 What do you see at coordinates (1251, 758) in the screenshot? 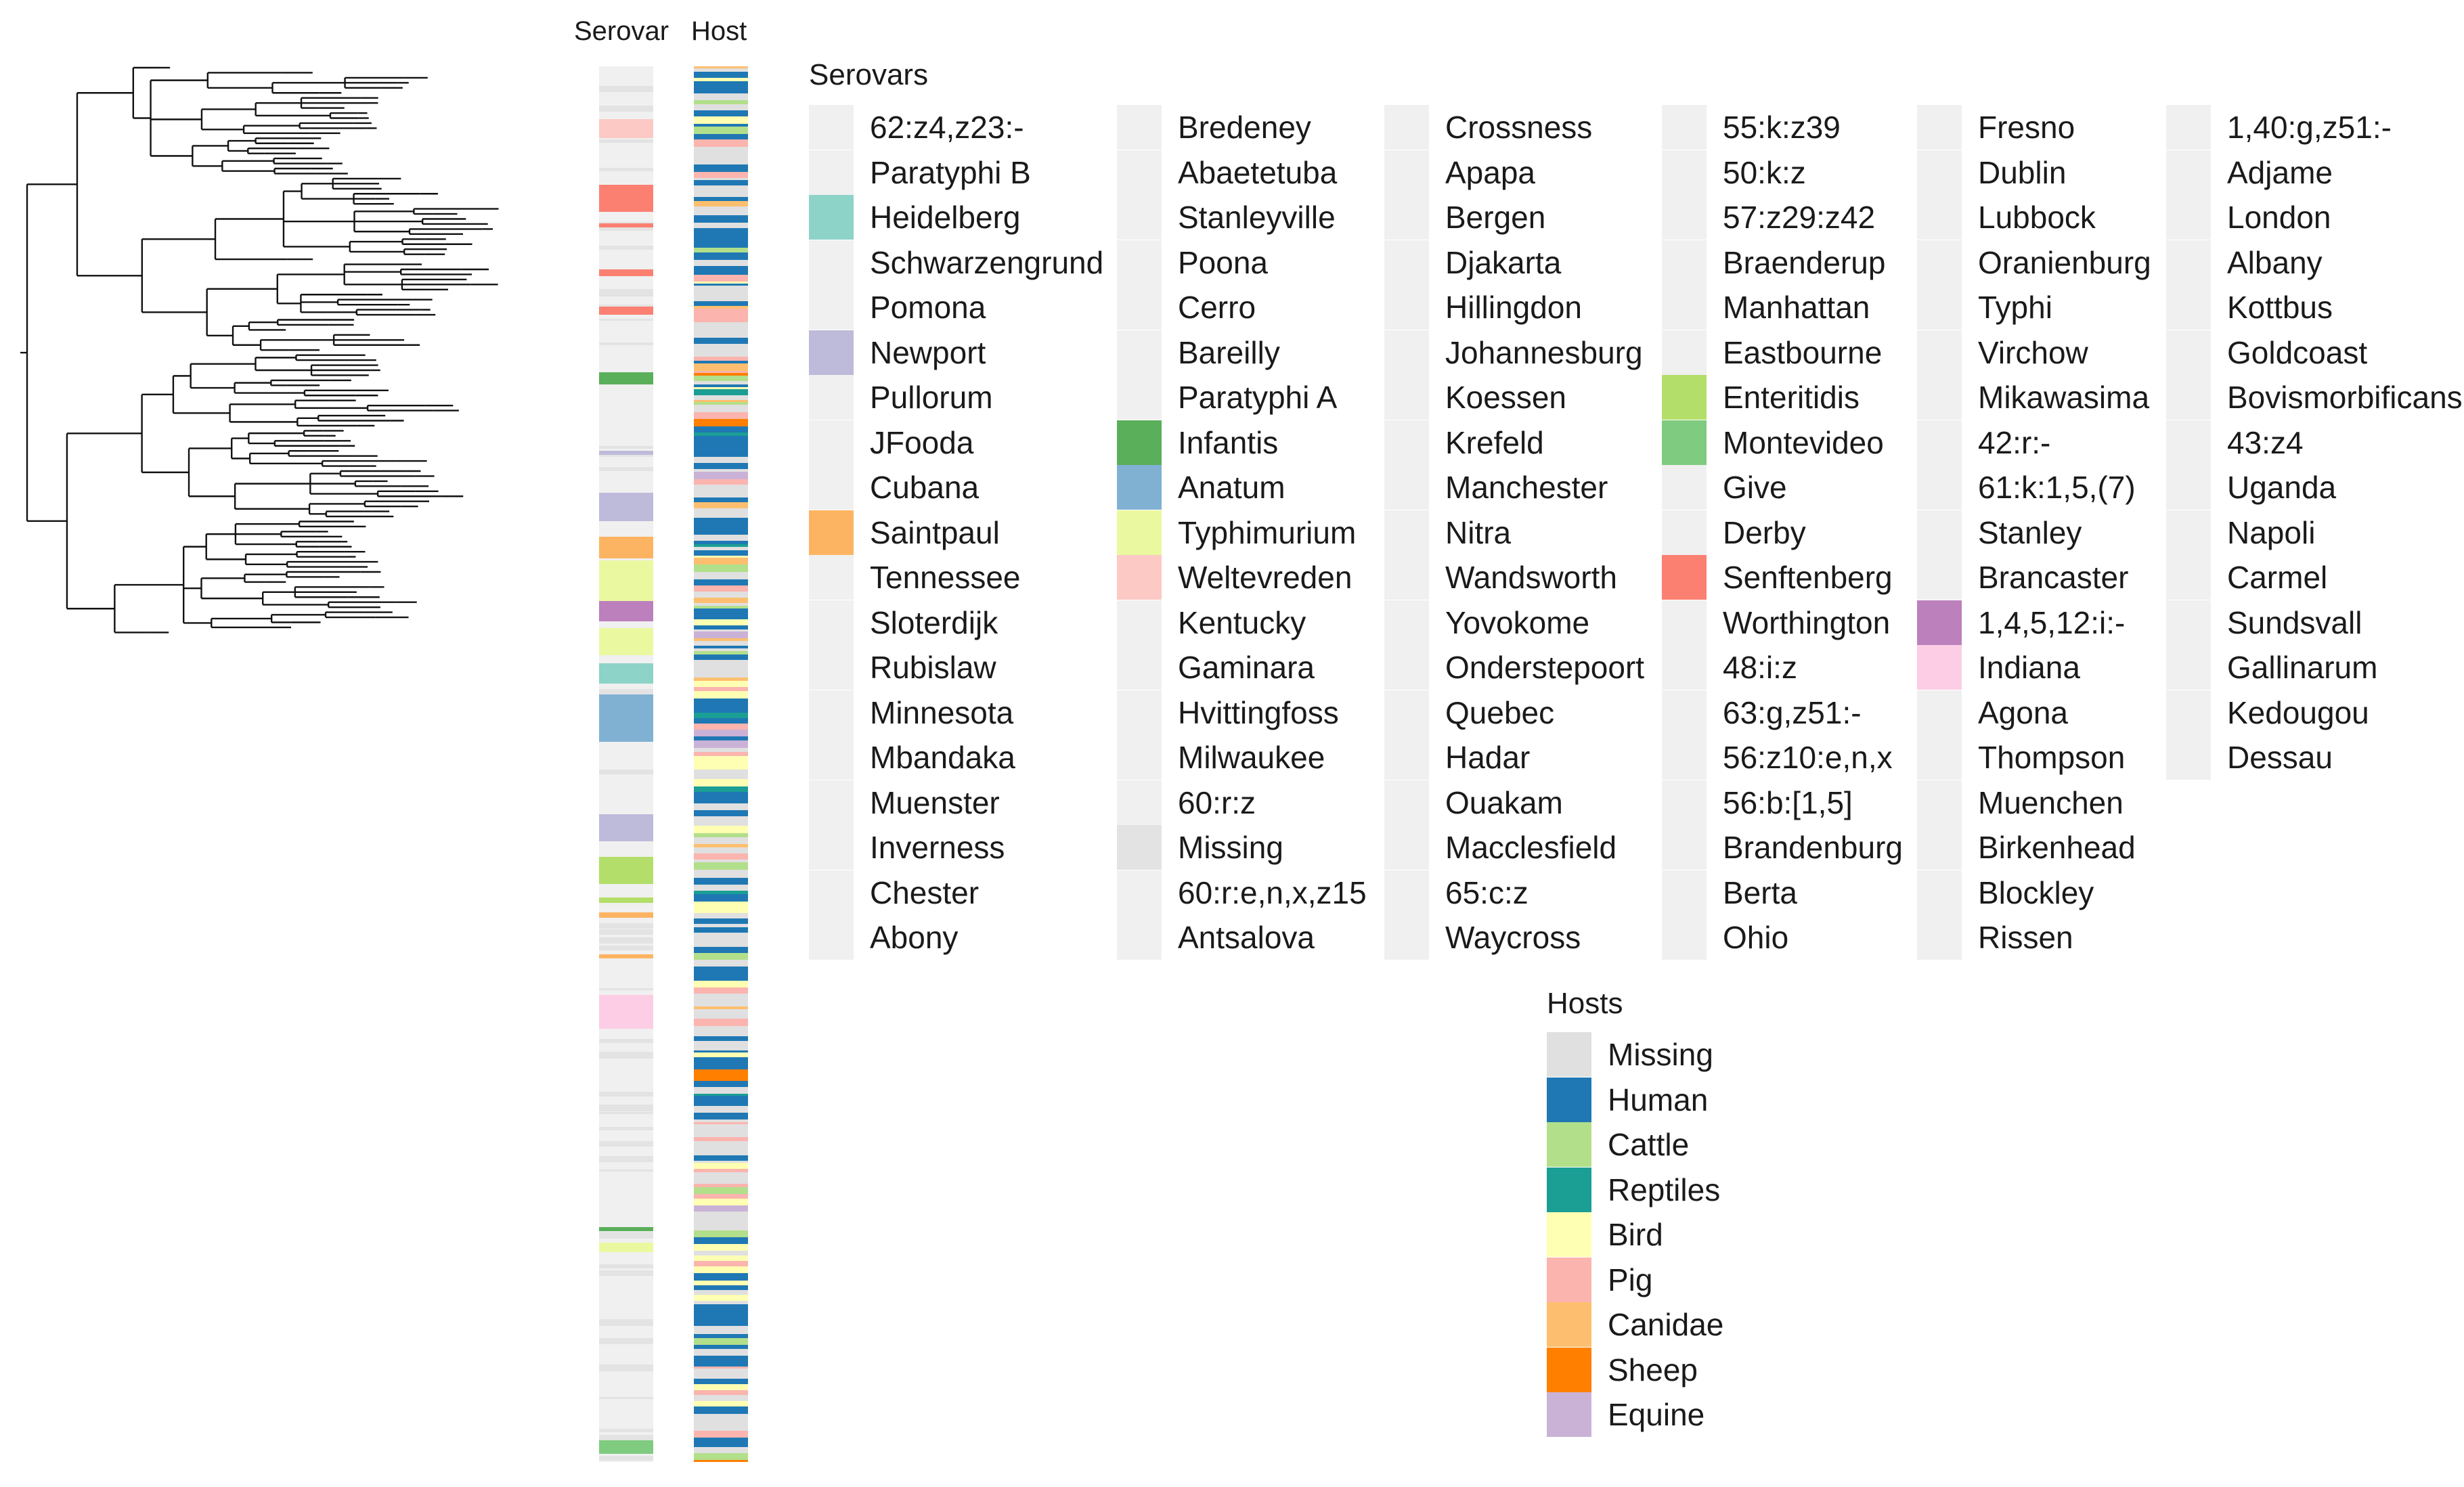
I see `legend-label: Milwaukee` at bounding box center [1251, 758].